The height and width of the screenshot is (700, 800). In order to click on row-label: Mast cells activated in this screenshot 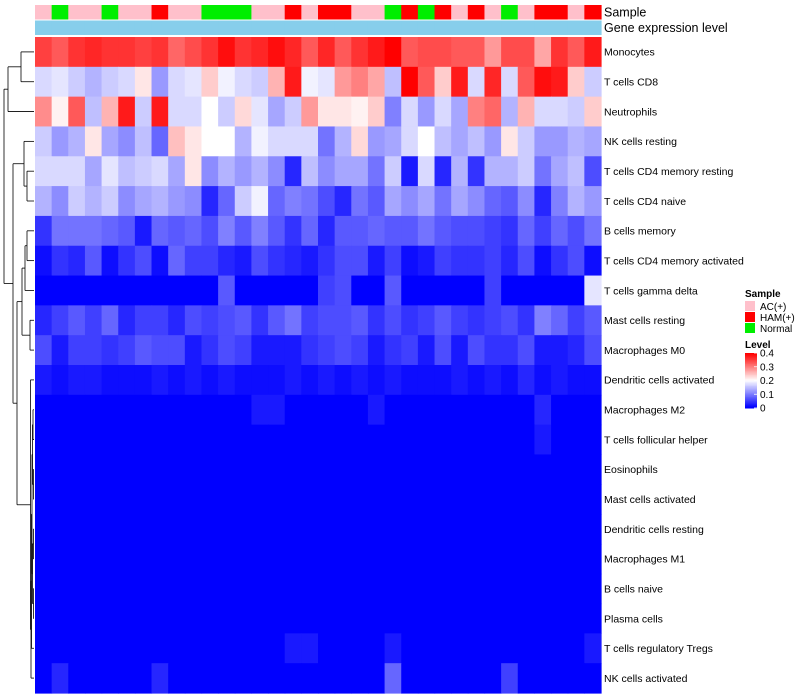, I will do `click(650, 500)`.